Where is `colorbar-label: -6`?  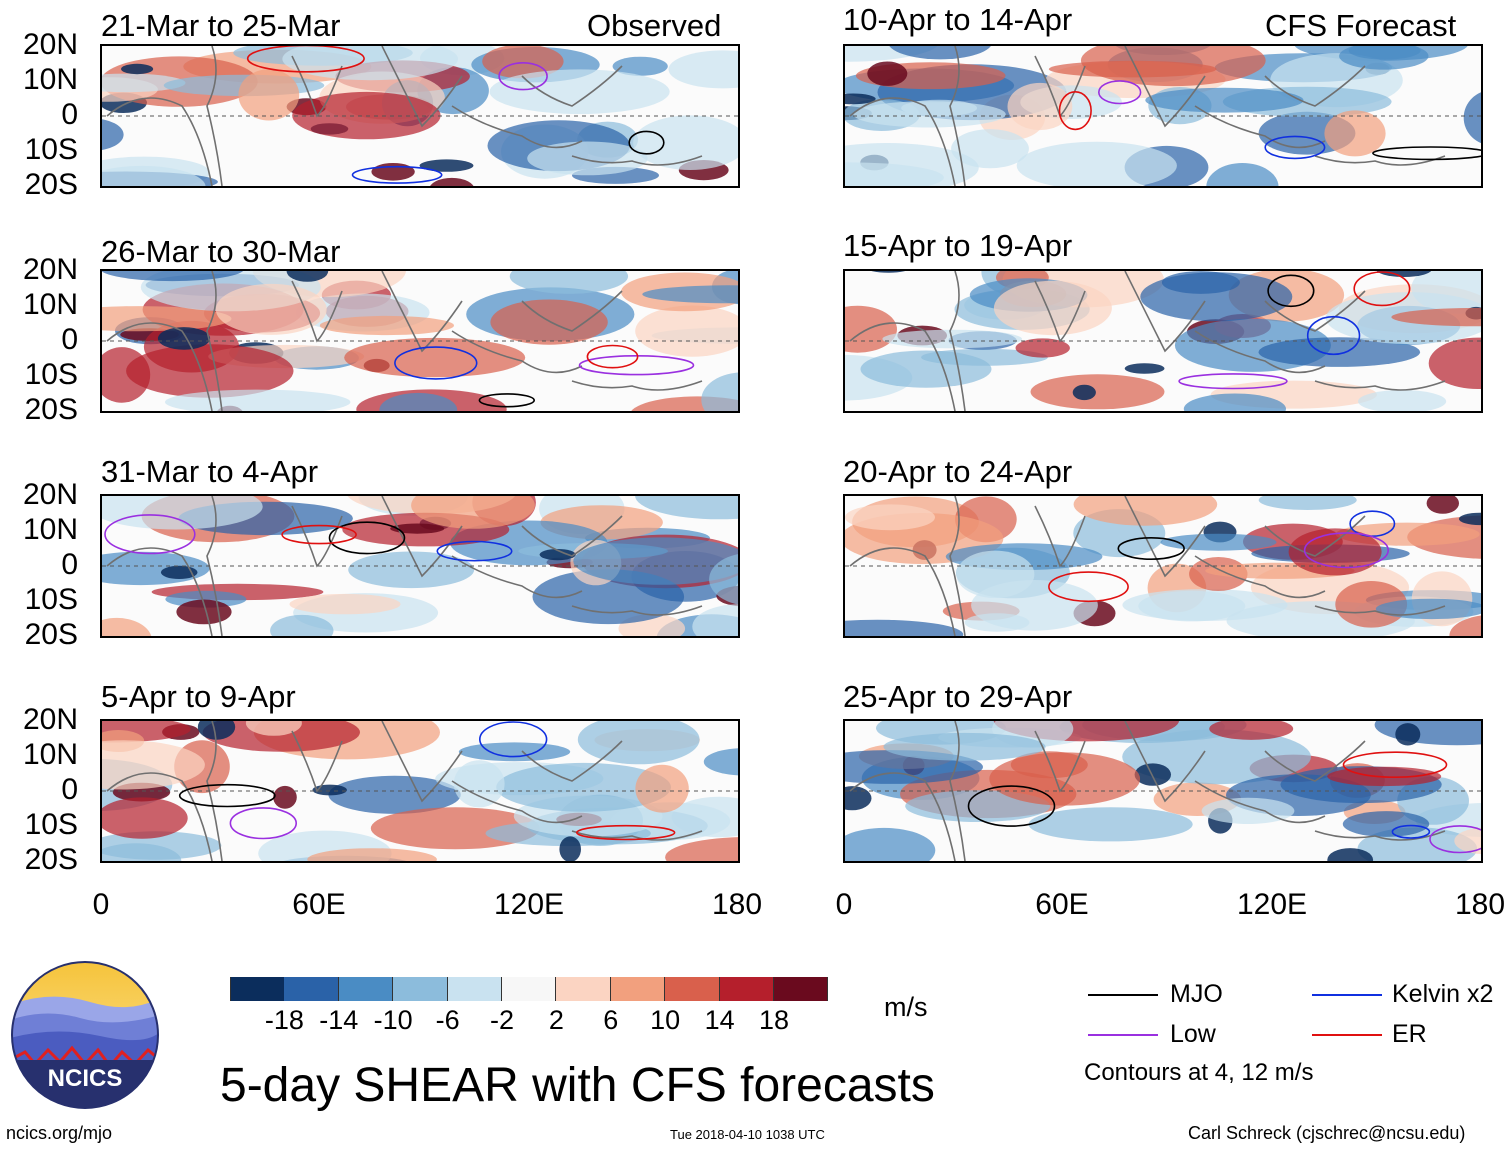 colorbar-label: -6 is located at coordinates (447, 1020).